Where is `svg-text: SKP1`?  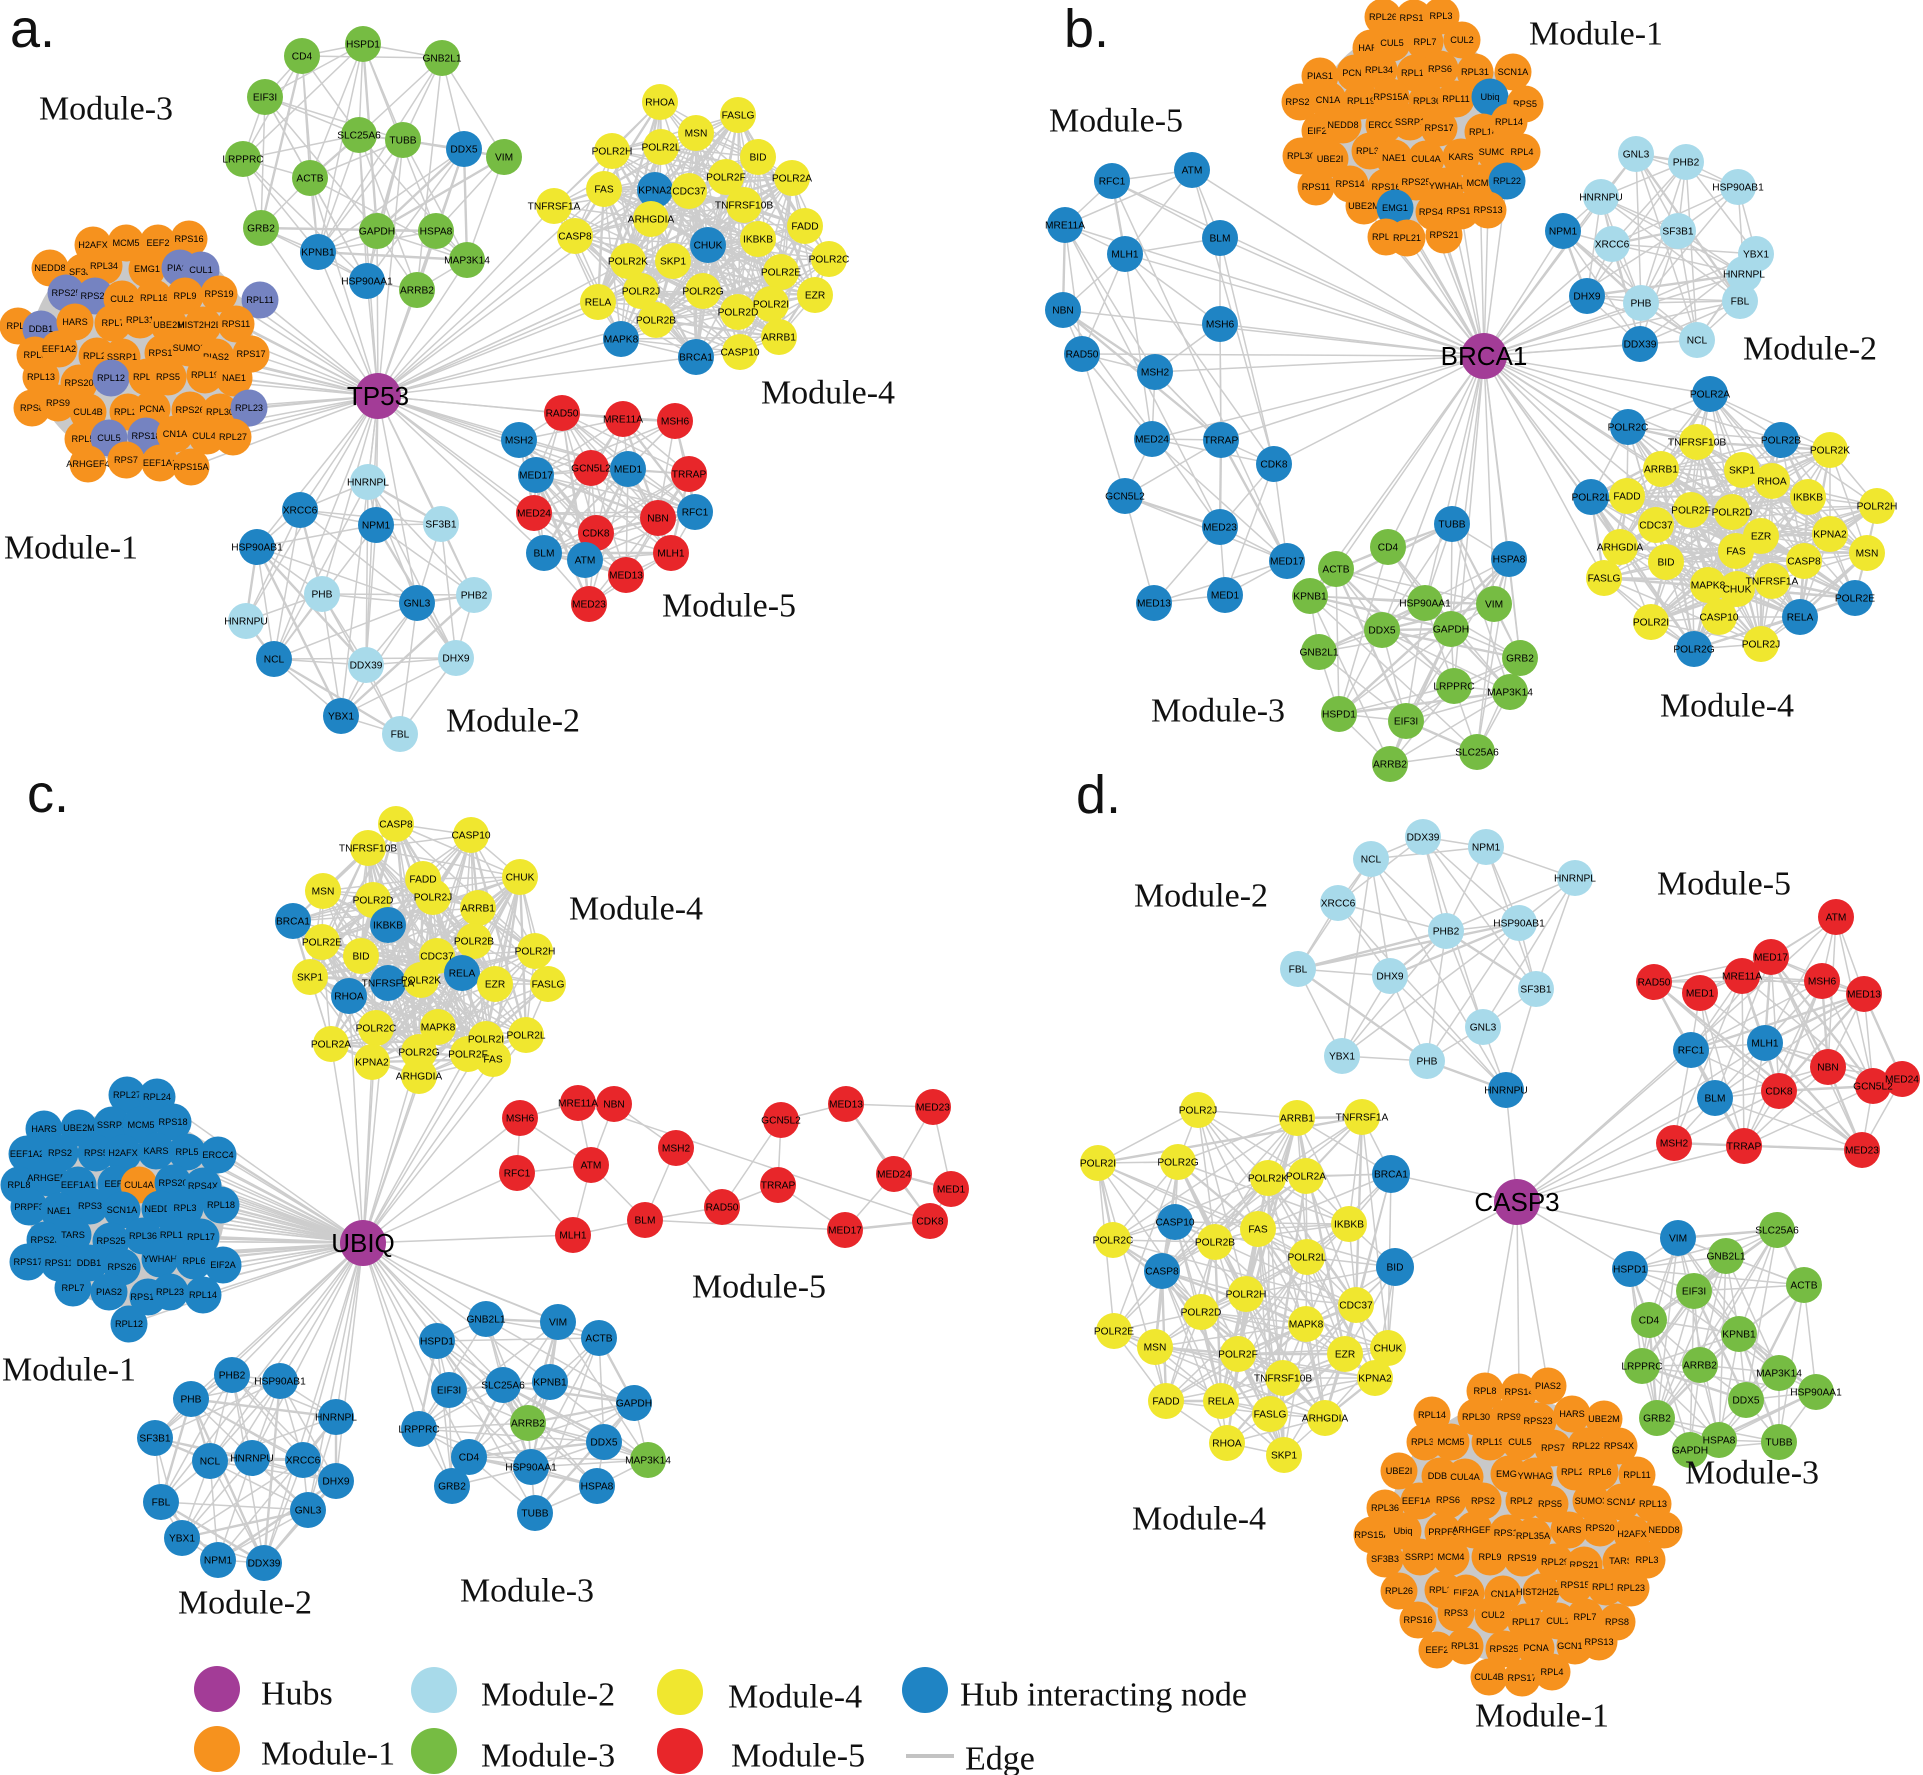 svg-text: SKP1 is located at coordinates (673, 261).